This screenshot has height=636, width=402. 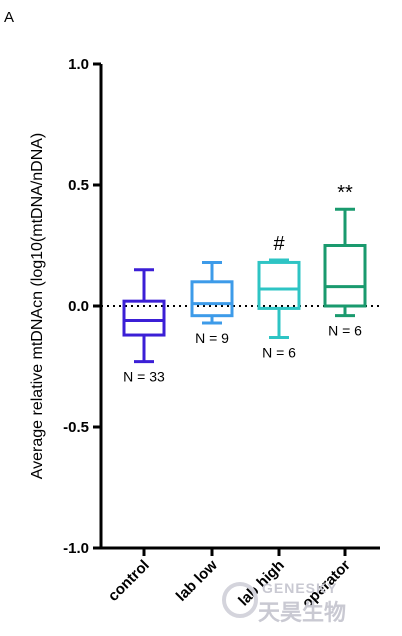 I want to click on x-tick-label: control, so click(x=129, y=581).